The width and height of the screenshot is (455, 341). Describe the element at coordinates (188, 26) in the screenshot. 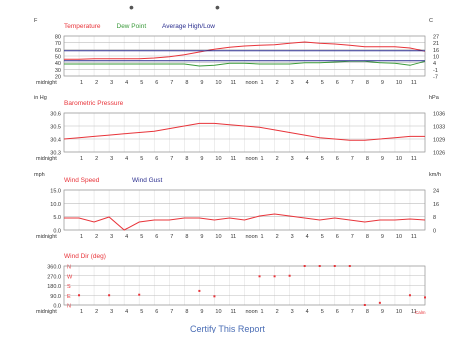

I see `legend-entry: Average High/Low` at that location.